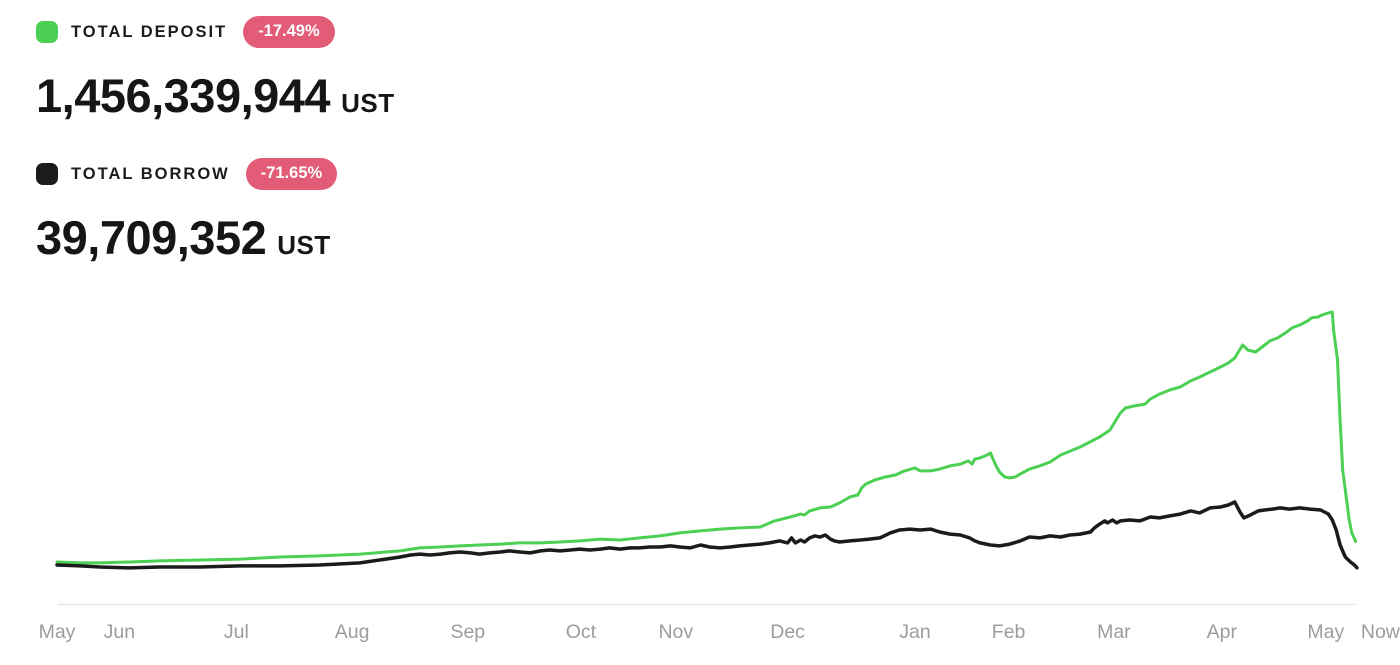  Describe the element at coordinates (707, 535) in the screenshot. I see `borrow-line` at that location.